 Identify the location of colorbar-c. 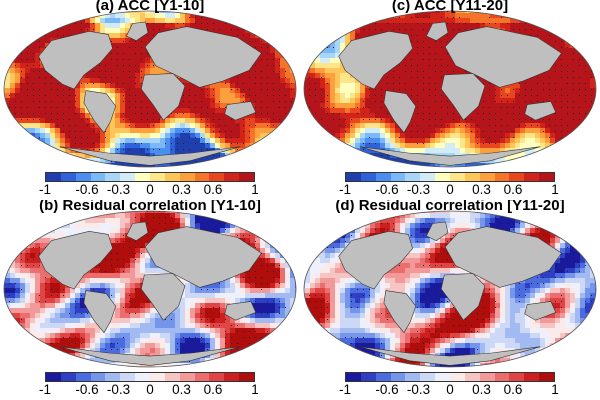
(450, 177).